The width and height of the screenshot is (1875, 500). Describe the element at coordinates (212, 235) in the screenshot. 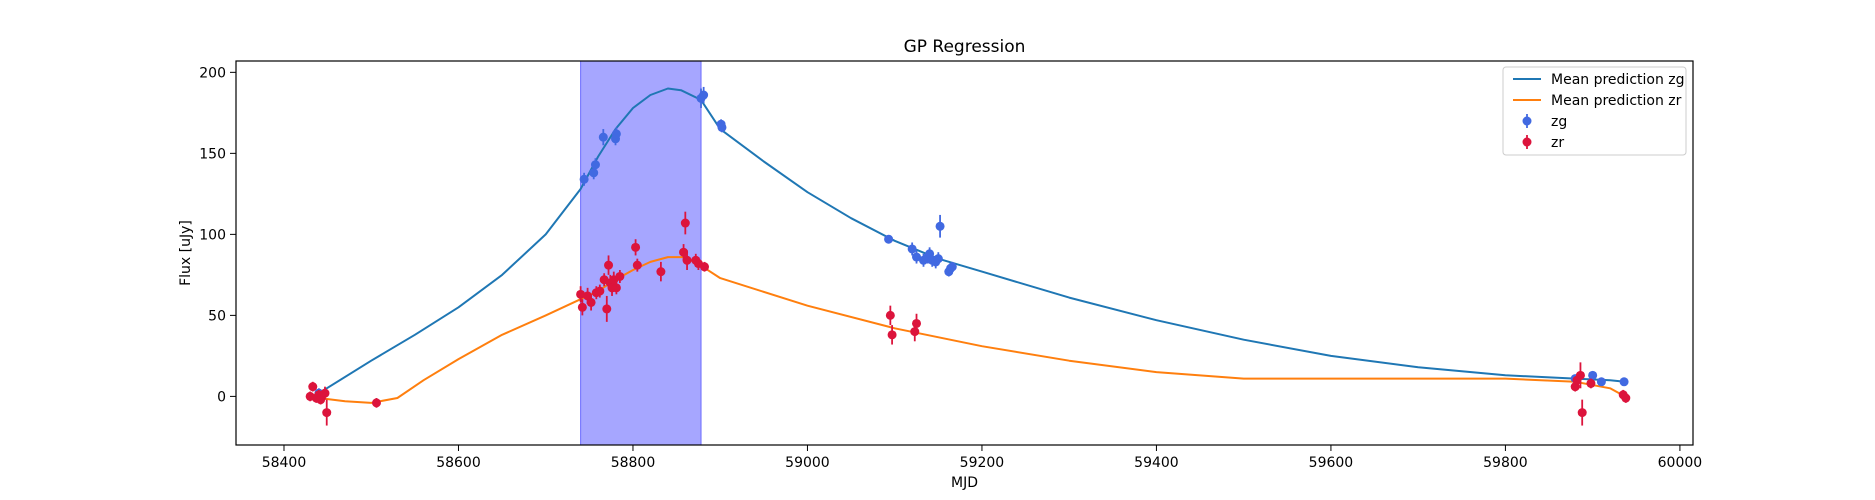

I see `y-tick-label: 100` at that location.